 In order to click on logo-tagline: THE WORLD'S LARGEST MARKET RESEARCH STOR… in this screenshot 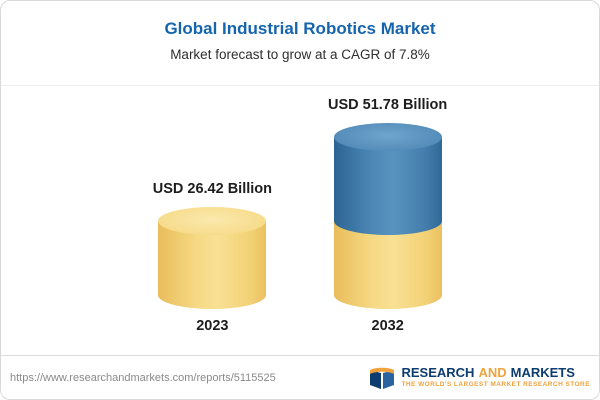, I will do `click(495, 385)`.